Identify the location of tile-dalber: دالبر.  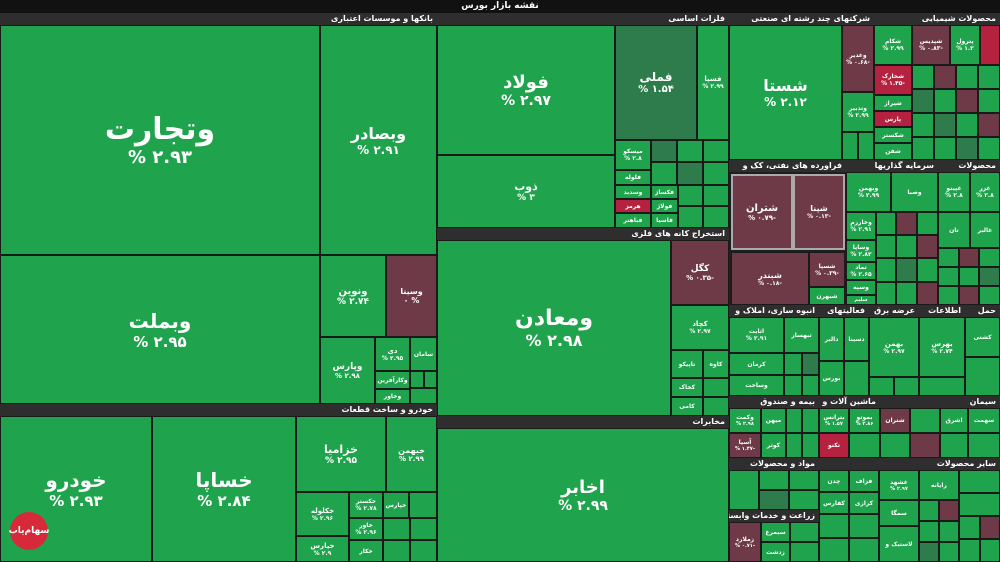
(831, 339).